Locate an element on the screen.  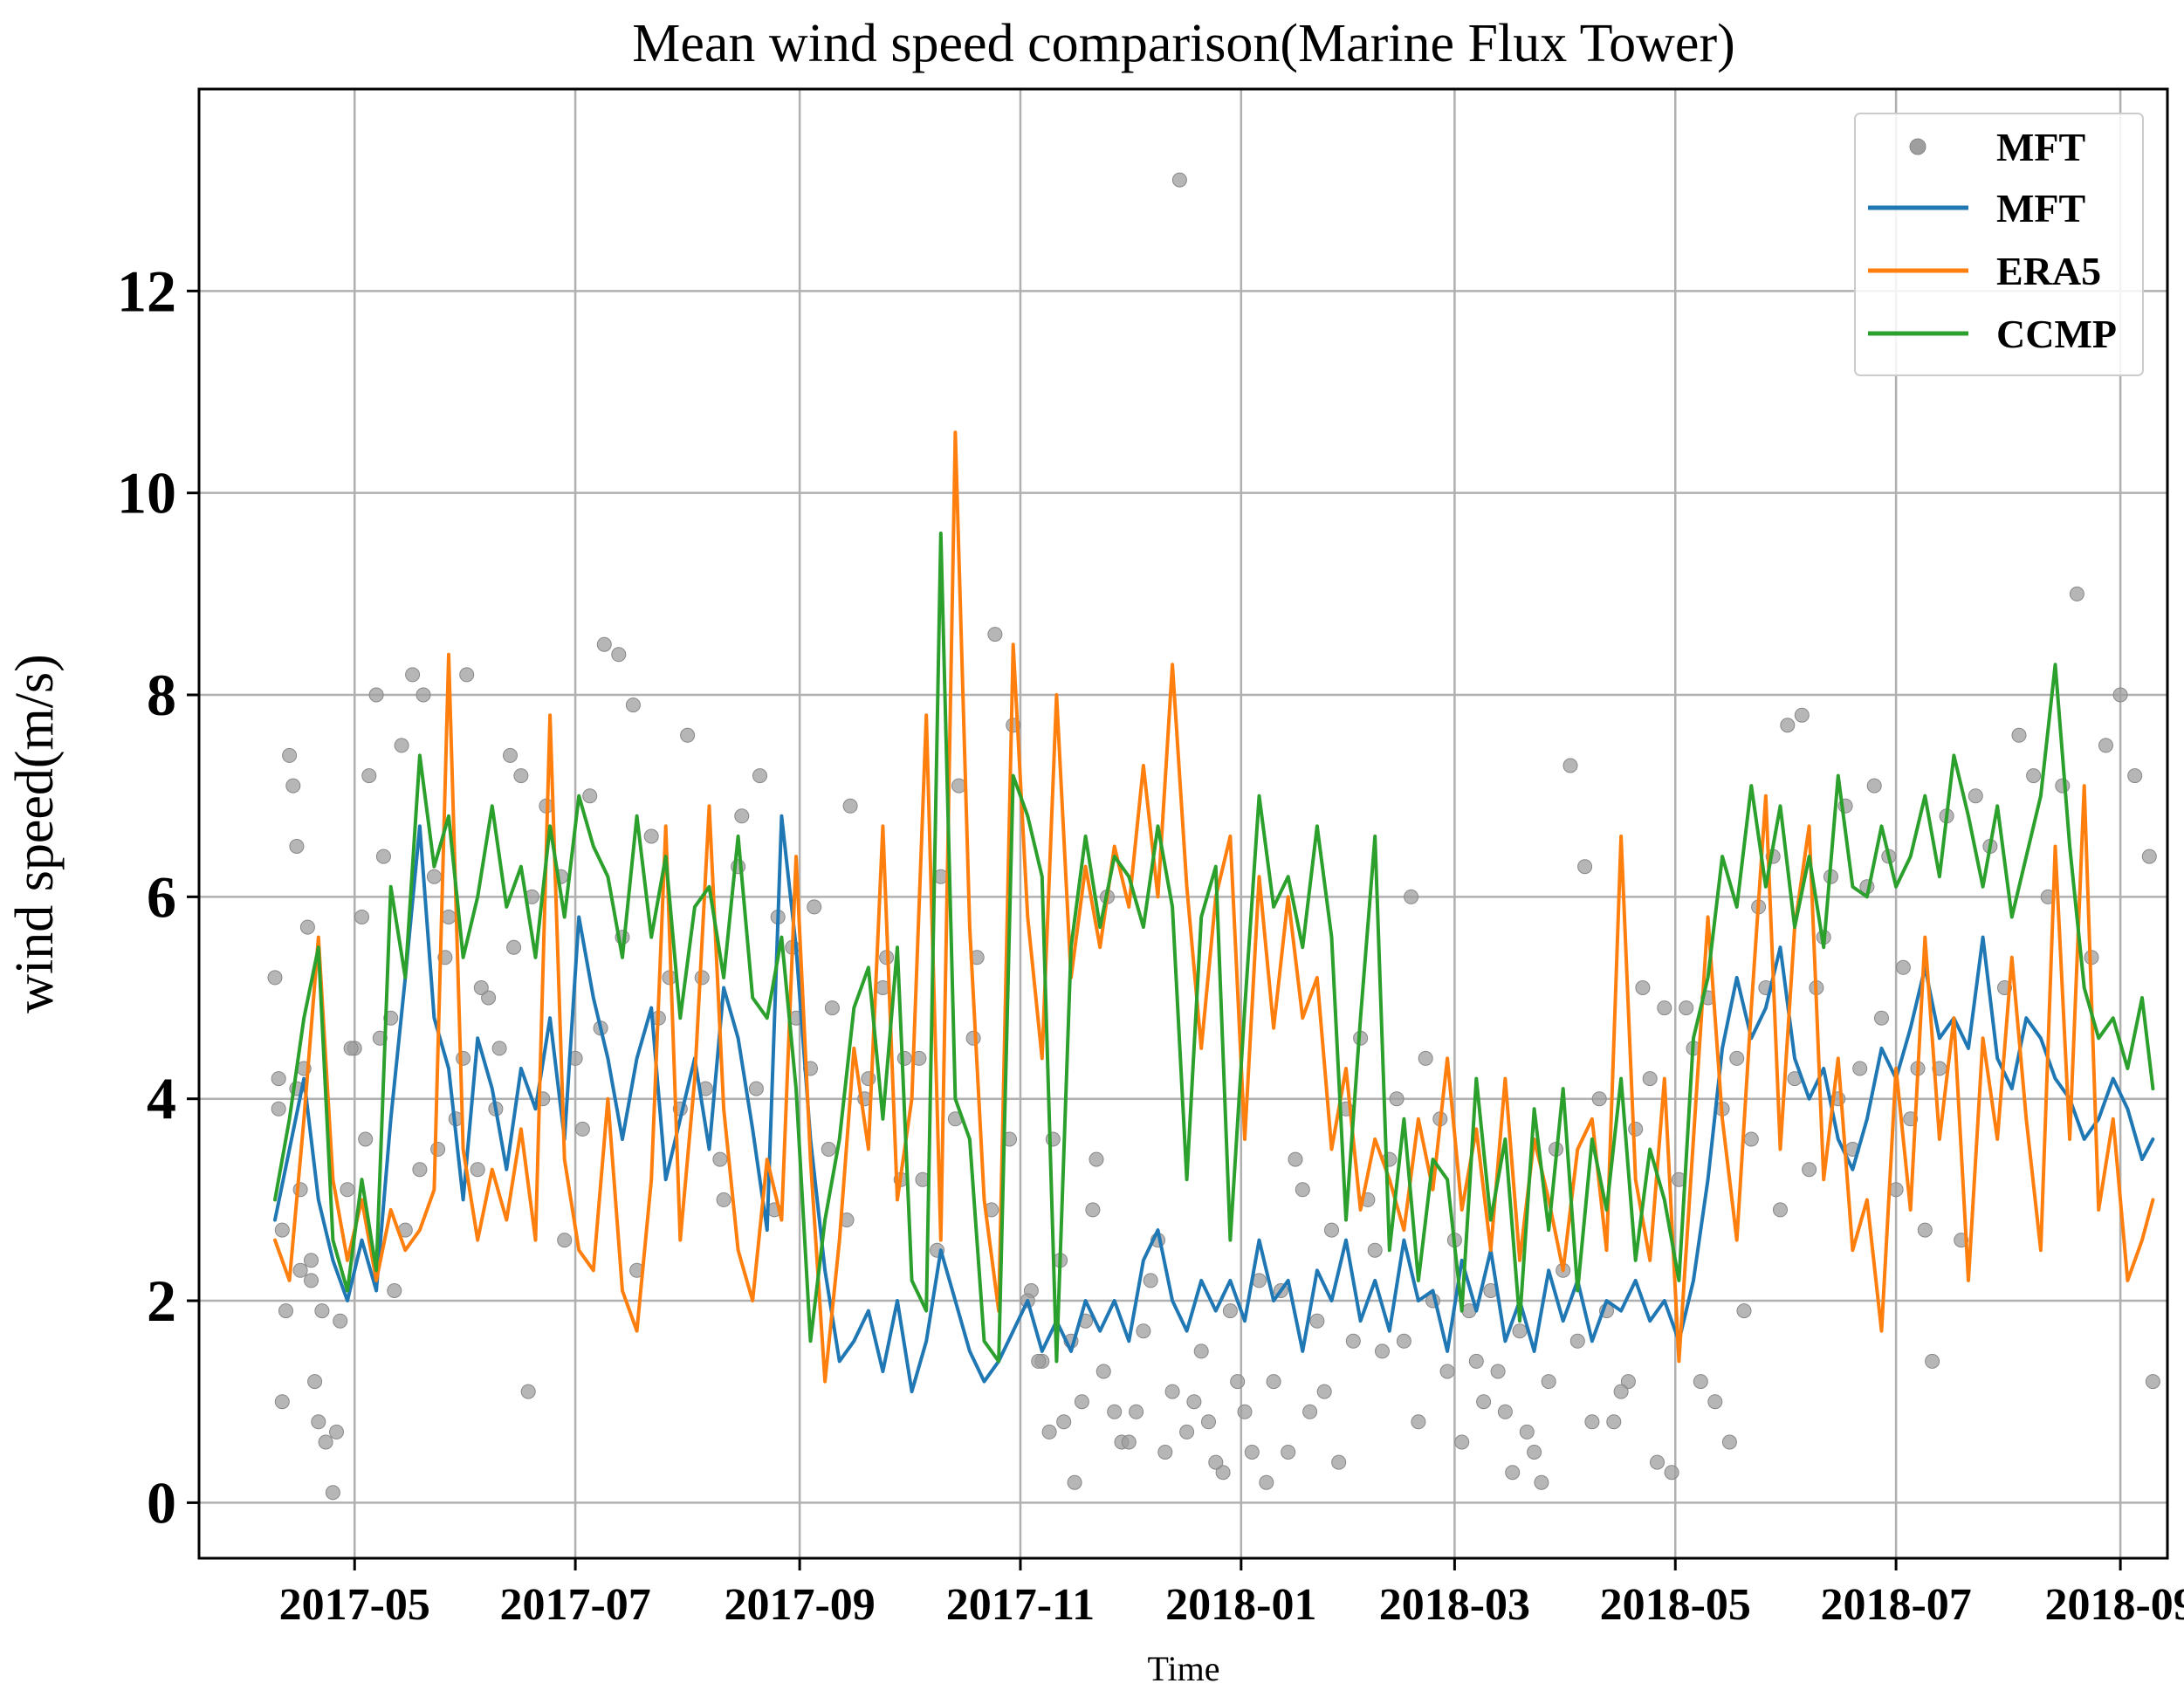
y-tick-label: 10 is located at coordinates (146, 493).